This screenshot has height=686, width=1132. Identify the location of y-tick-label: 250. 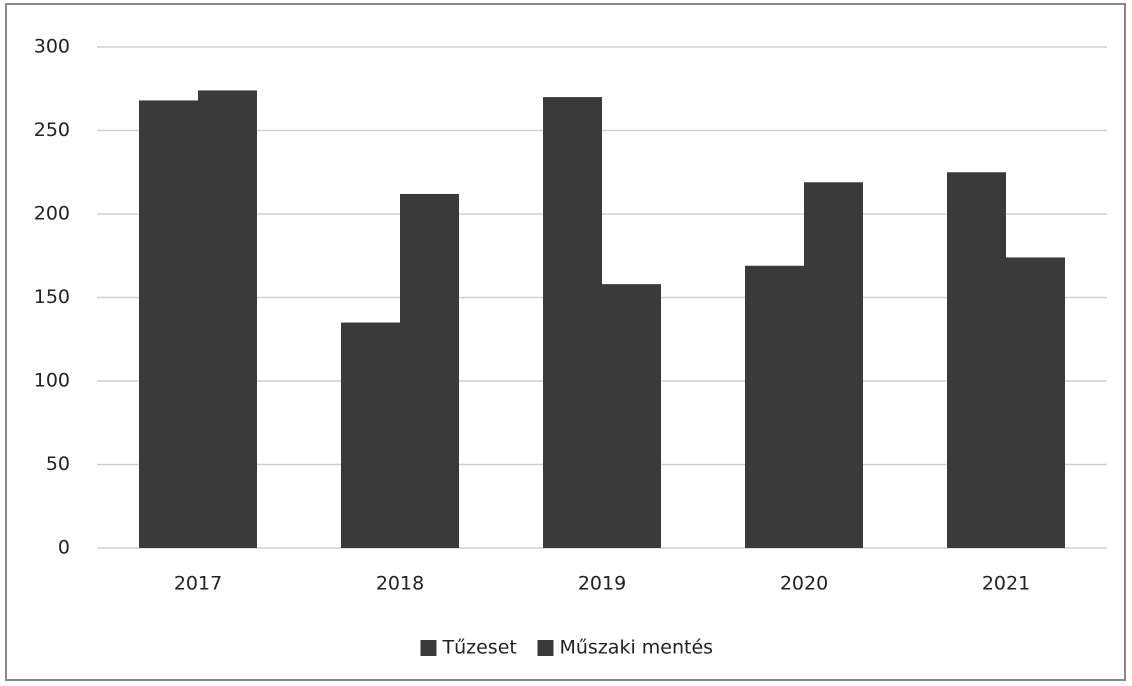
(52, 130).